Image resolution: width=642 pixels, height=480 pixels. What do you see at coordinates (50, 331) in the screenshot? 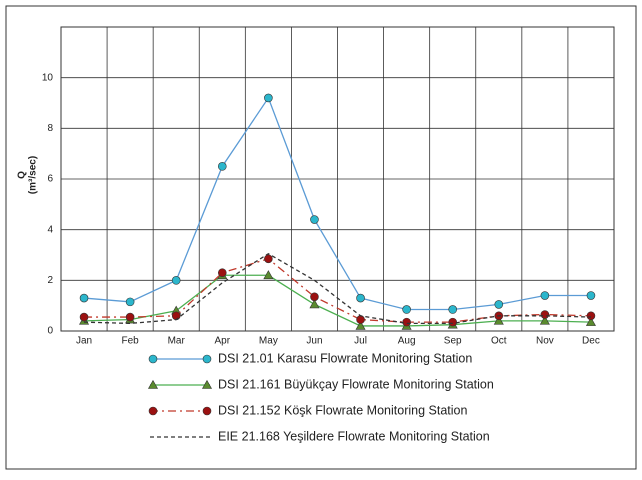
I see `y-tick-label: 0` at bounding box center [50, 331].